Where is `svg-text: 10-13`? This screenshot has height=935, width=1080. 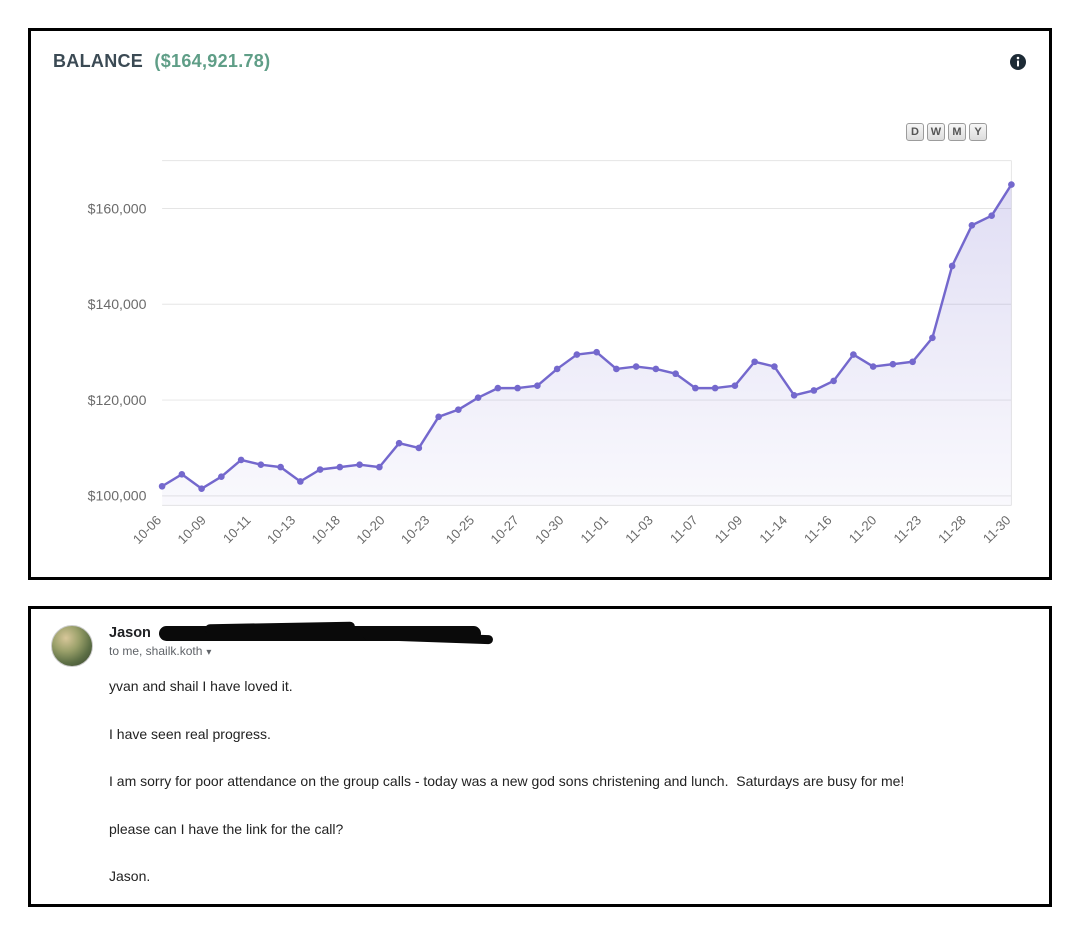 svg-text: 10-13 is located at coordinates (281, 530).